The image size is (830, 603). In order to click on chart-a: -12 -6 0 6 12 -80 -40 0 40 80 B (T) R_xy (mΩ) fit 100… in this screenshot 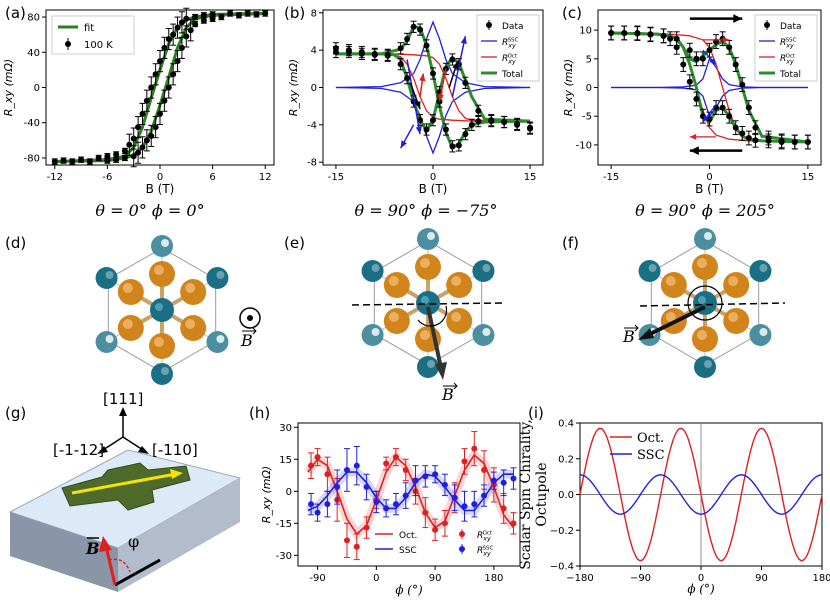, I will do `click(138, 101)`.